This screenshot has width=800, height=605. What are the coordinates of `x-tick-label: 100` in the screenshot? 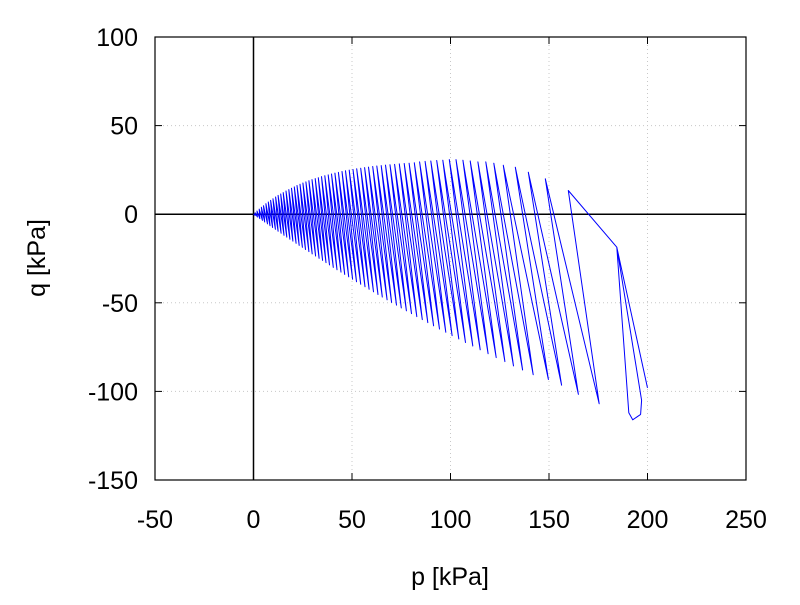 It's located at (451, 520).